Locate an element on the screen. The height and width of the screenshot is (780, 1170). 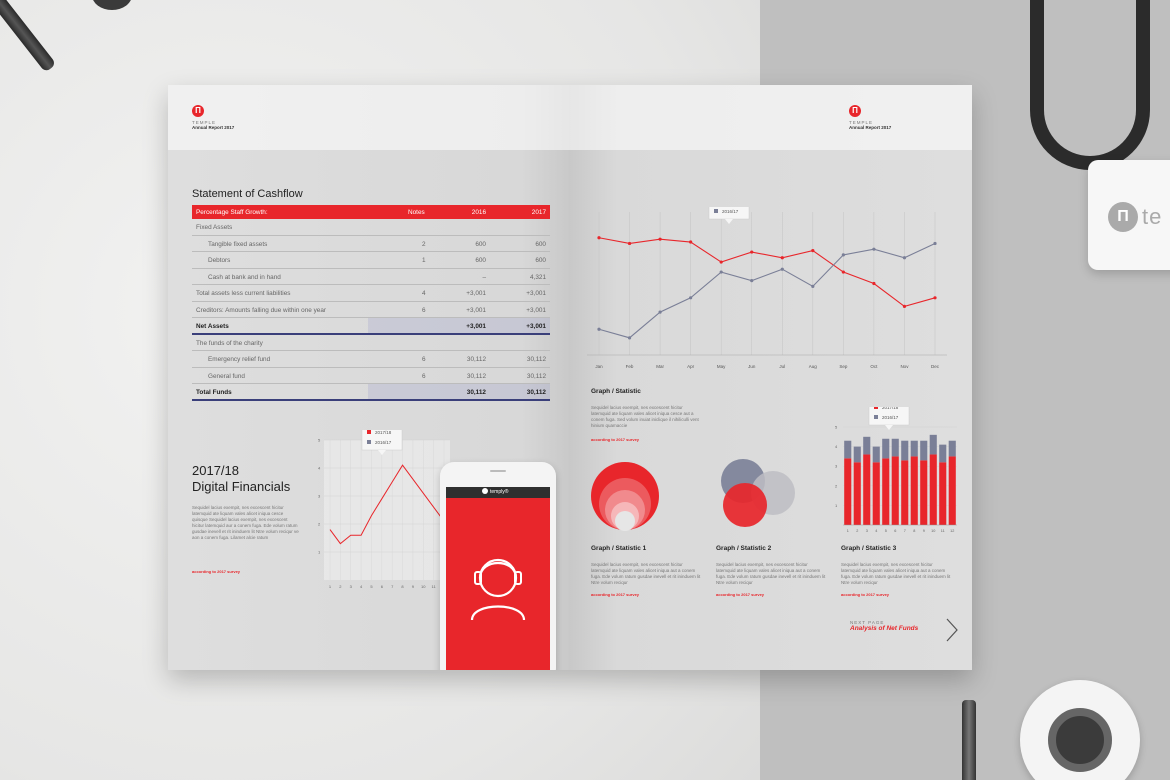
statistic-1-graphic is located at coordinates (625, 496).